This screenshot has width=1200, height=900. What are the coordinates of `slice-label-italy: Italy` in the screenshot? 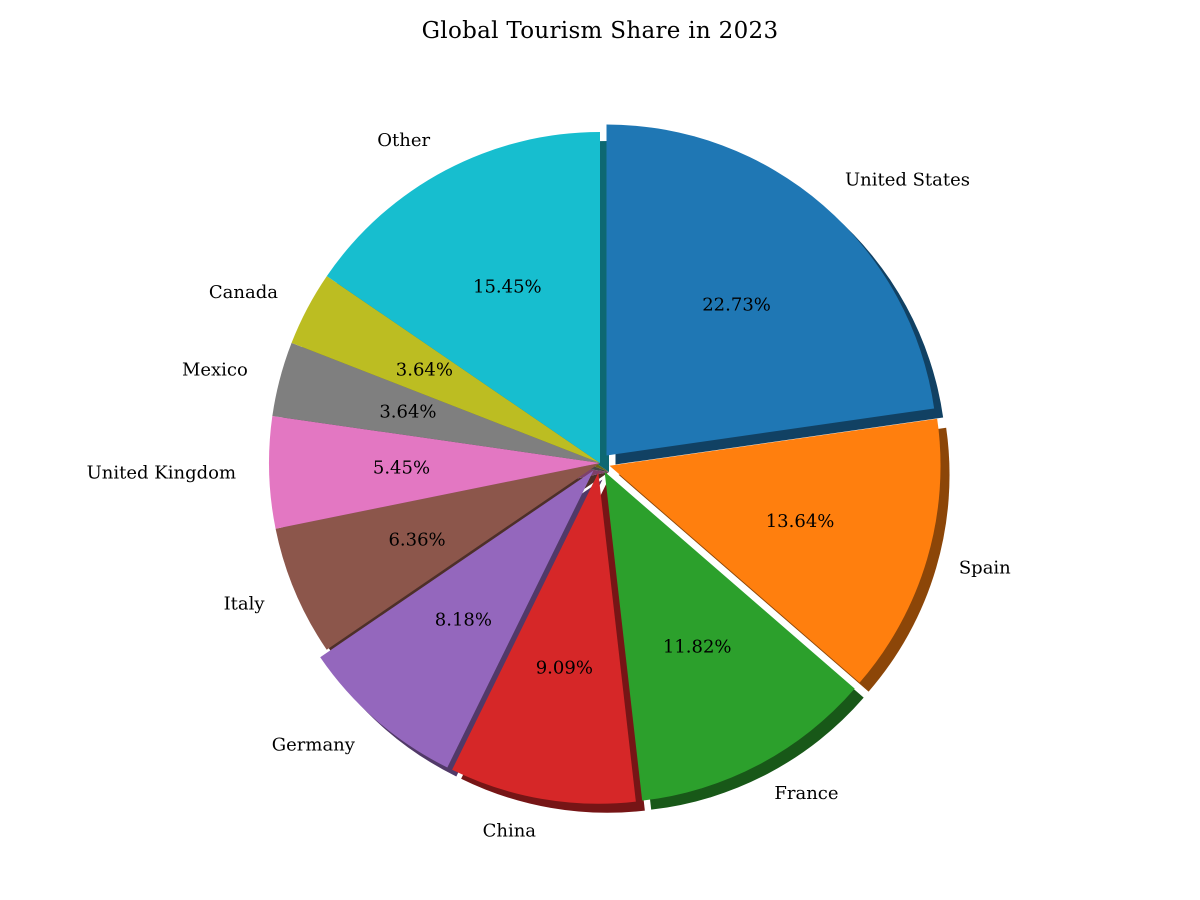 It's located at (245, 604).